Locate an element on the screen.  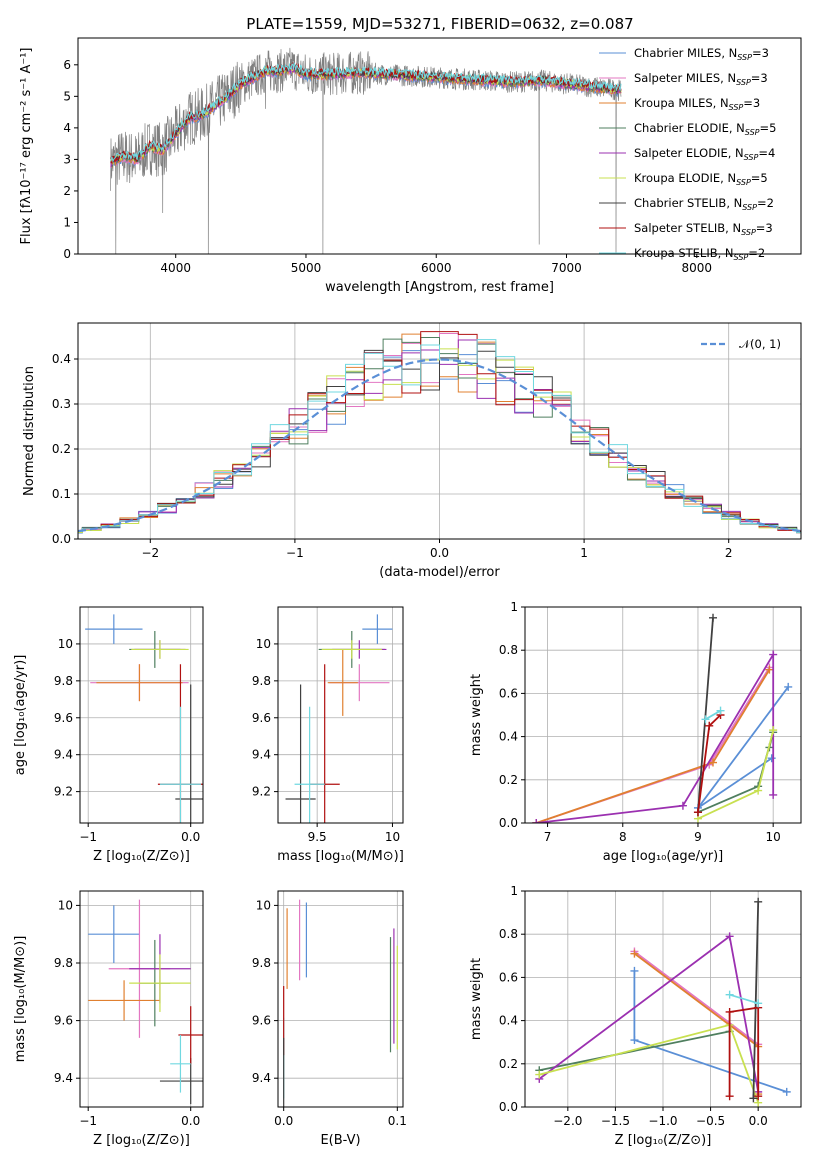
legend-tail: =3 is located at coordinates (759, 78).